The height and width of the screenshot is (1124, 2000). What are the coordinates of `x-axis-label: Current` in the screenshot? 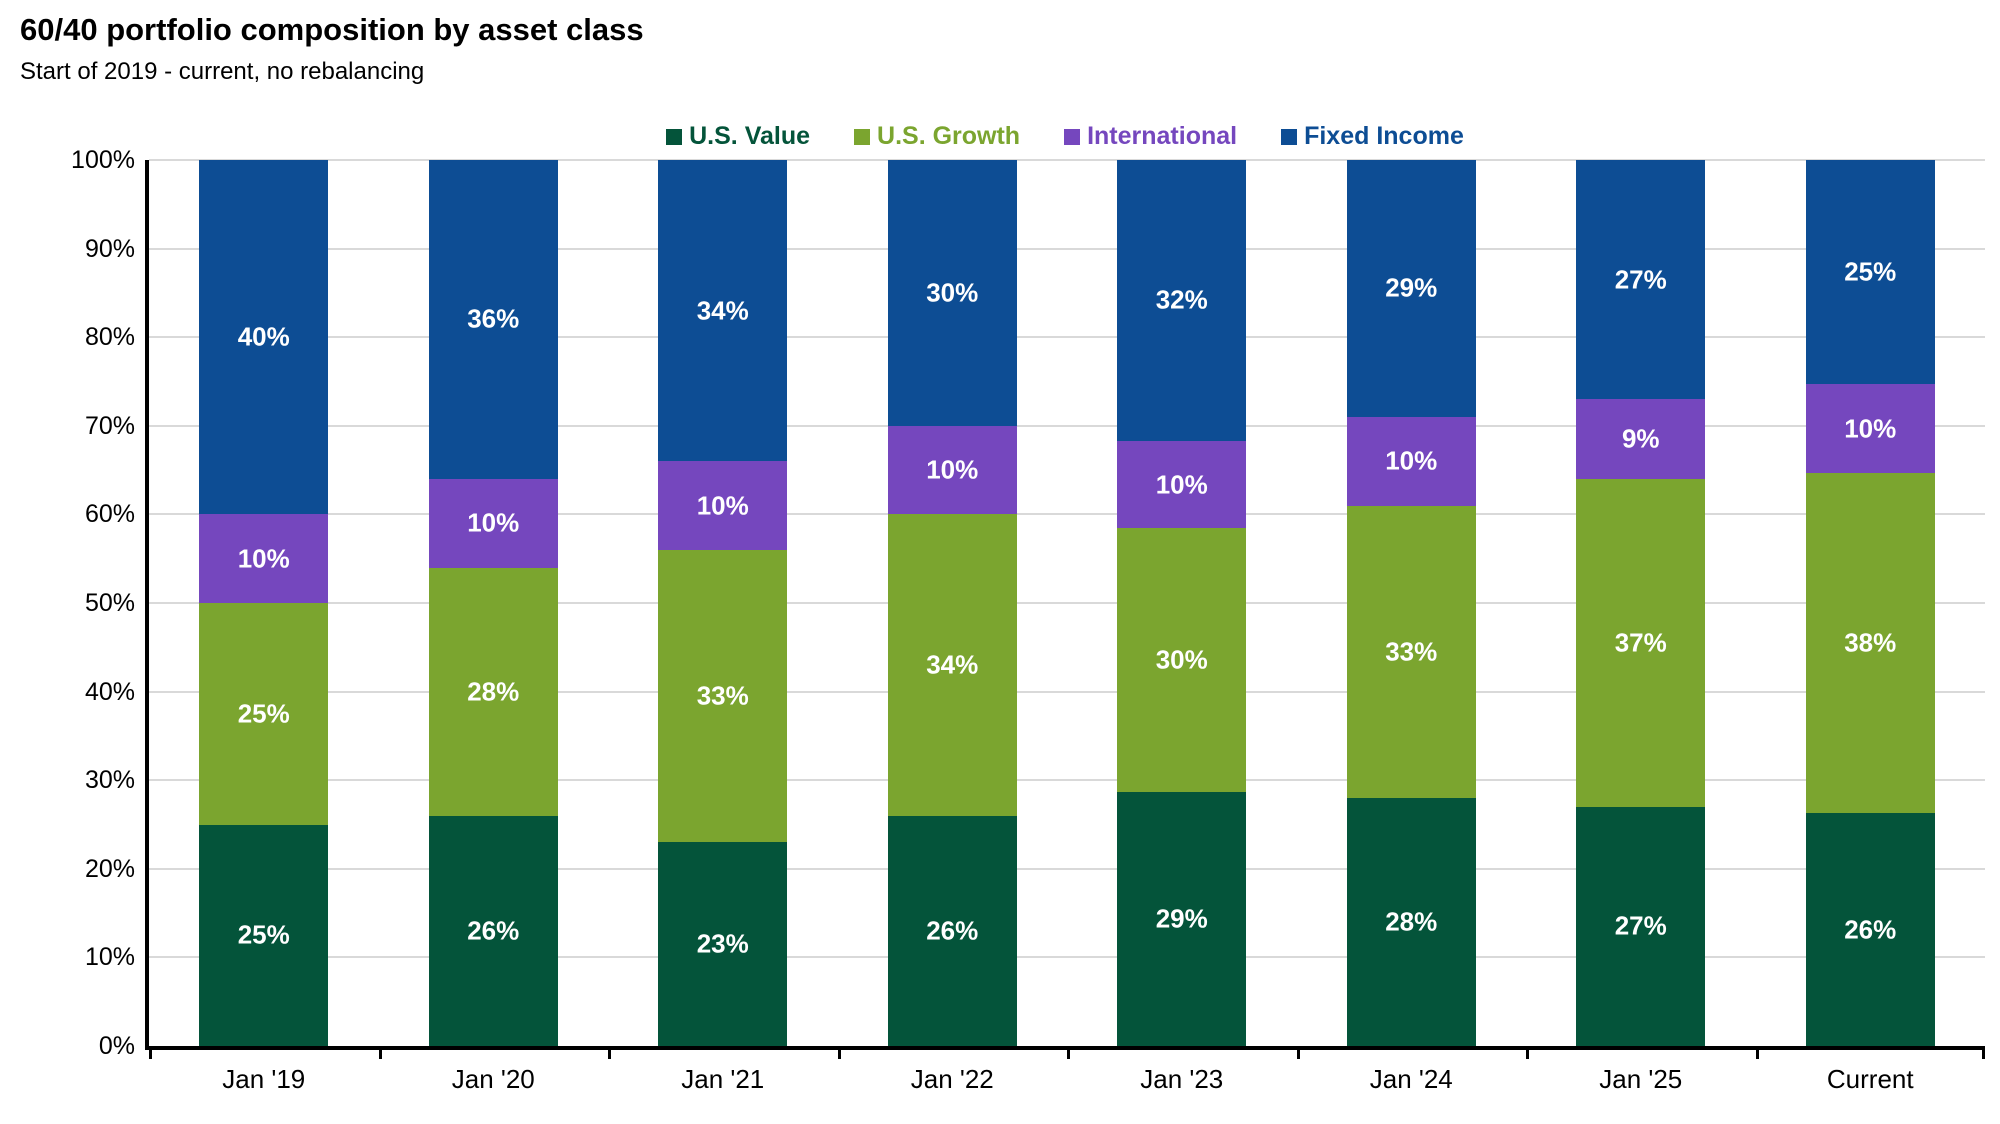 It's located at (1870, 1079).